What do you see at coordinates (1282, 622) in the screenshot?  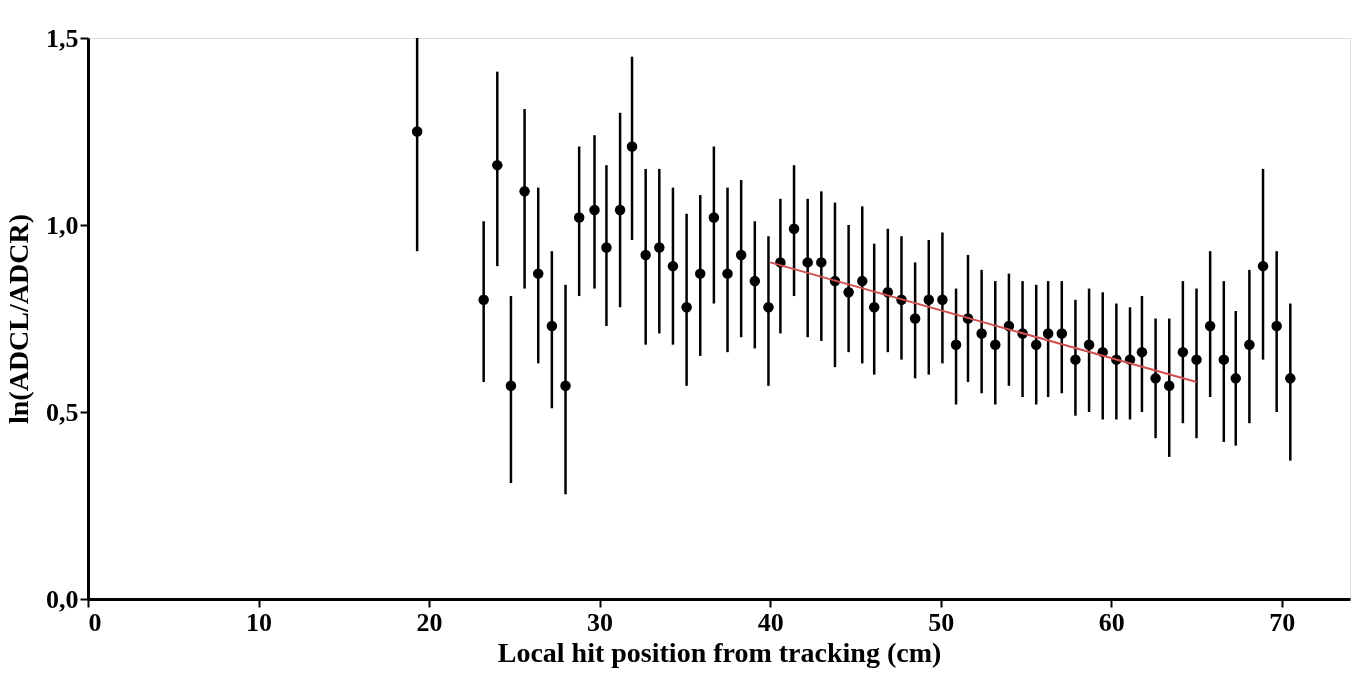 I see `x-tick-label: 70` at bounding box center [1282, 622].